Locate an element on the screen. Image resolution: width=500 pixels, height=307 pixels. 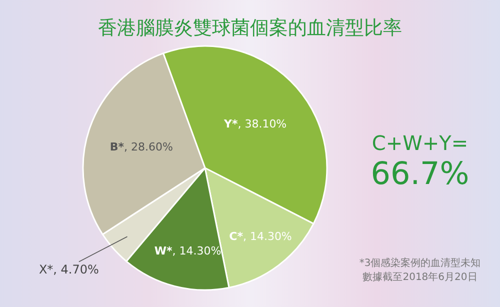
data-label: , 28.60% is located at coordinates (148, 147).